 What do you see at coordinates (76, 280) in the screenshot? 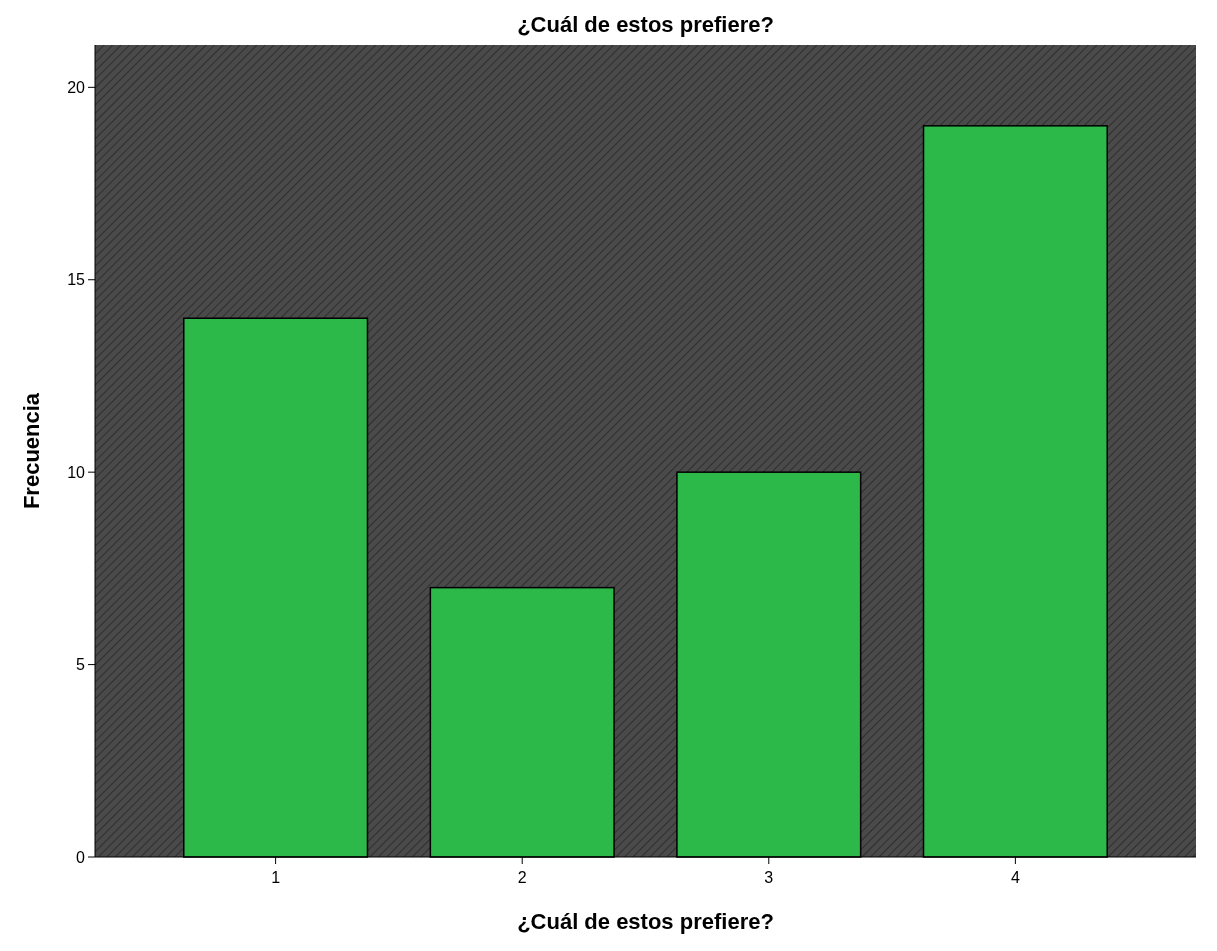
I see `y-tick-label: 15` at bounding box center [76, 280].